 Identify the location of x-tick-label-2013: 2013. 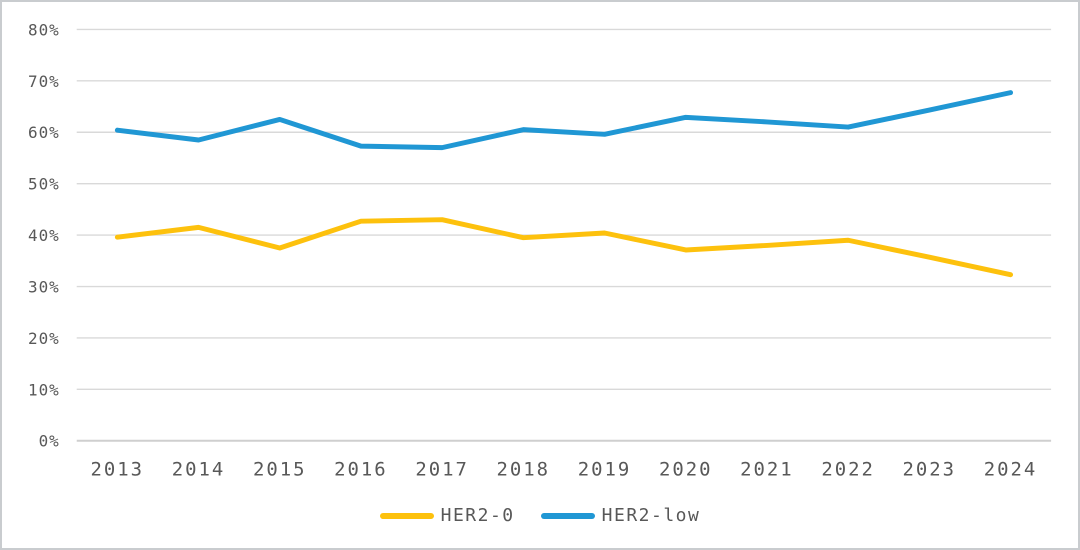
(118, 470).